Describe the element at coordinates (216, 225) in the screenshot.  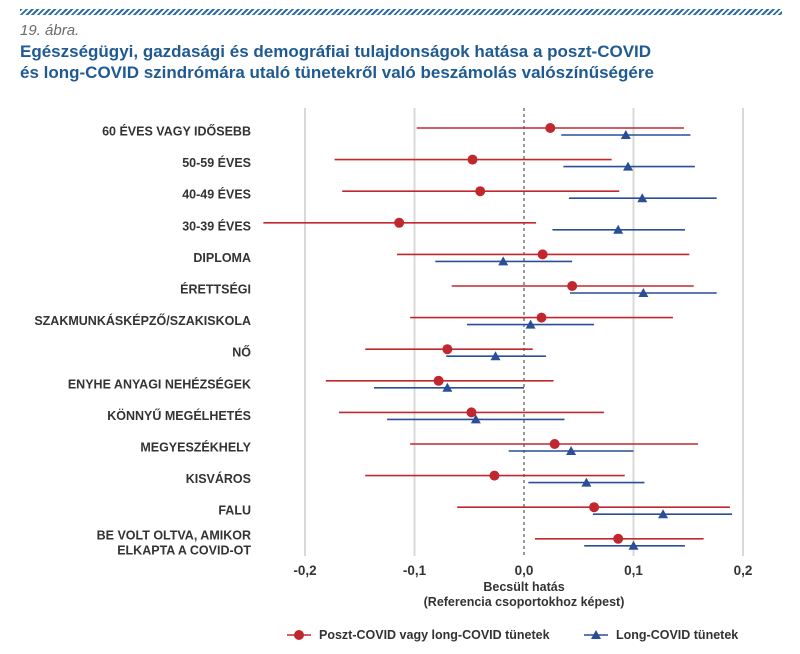
I see `category-label: 30-39 ÉVES` at that location.